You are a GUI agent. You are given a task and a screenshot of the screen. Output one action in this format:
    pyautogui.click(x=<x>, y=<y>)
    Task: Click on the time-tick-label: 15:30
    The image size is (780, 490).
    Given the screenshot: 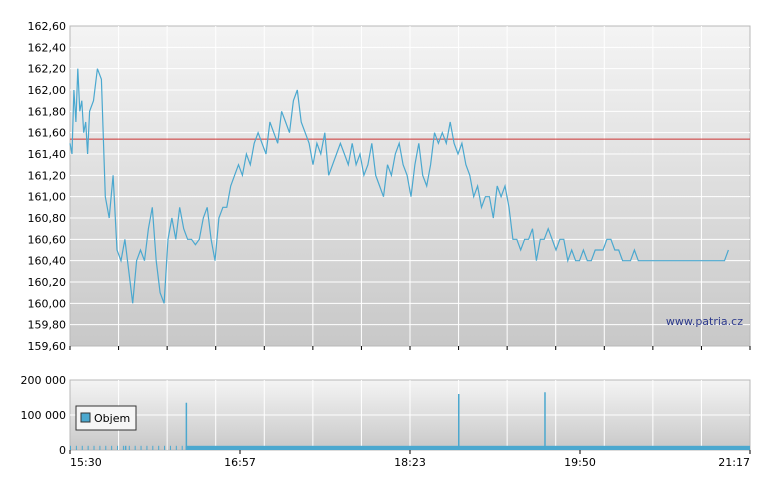 What is the action you would take?
    pyautogui.click(x=86, y=462)
    